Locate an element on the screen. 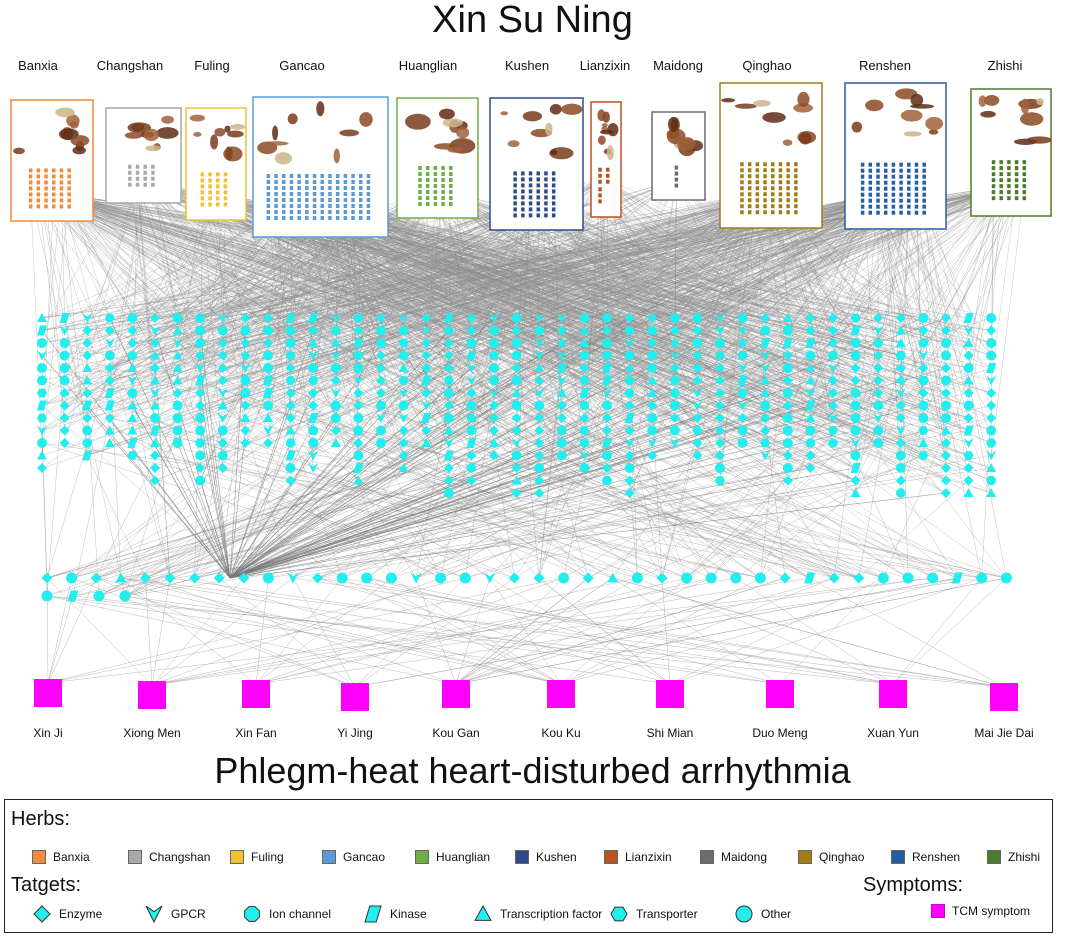  legend-herb-maidong: Maidong is located at coordinates (733, 857).